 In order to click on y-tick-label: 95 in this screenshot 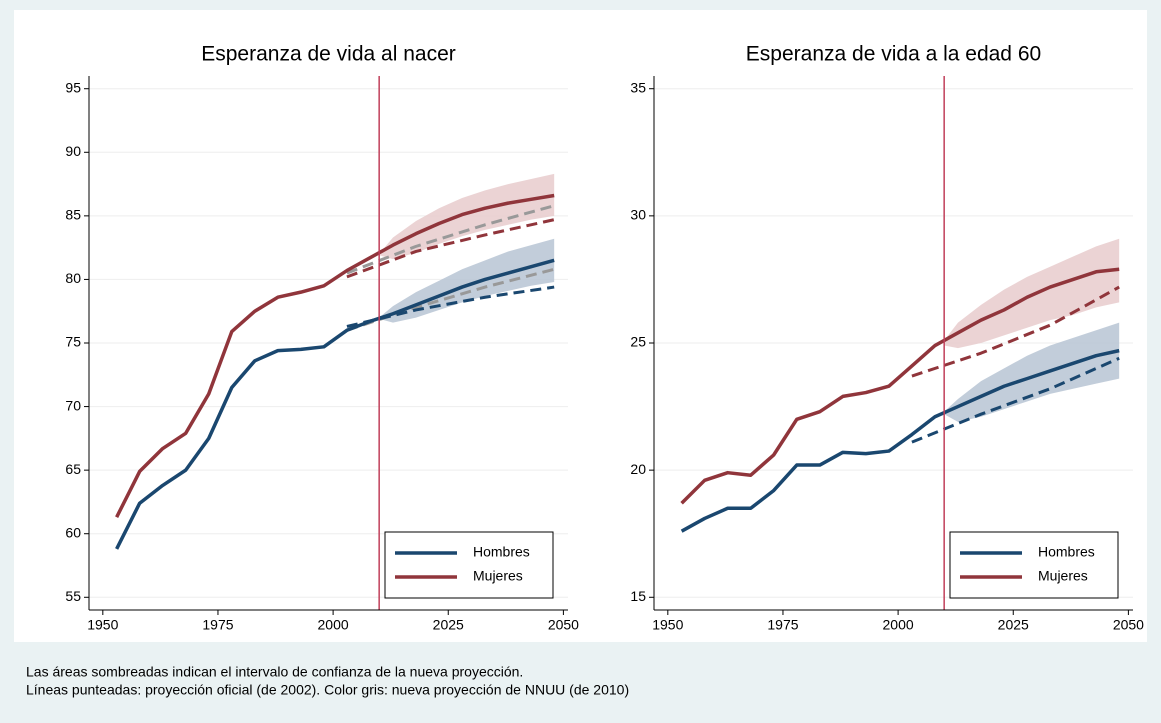, I will do `click(73, 87)`.